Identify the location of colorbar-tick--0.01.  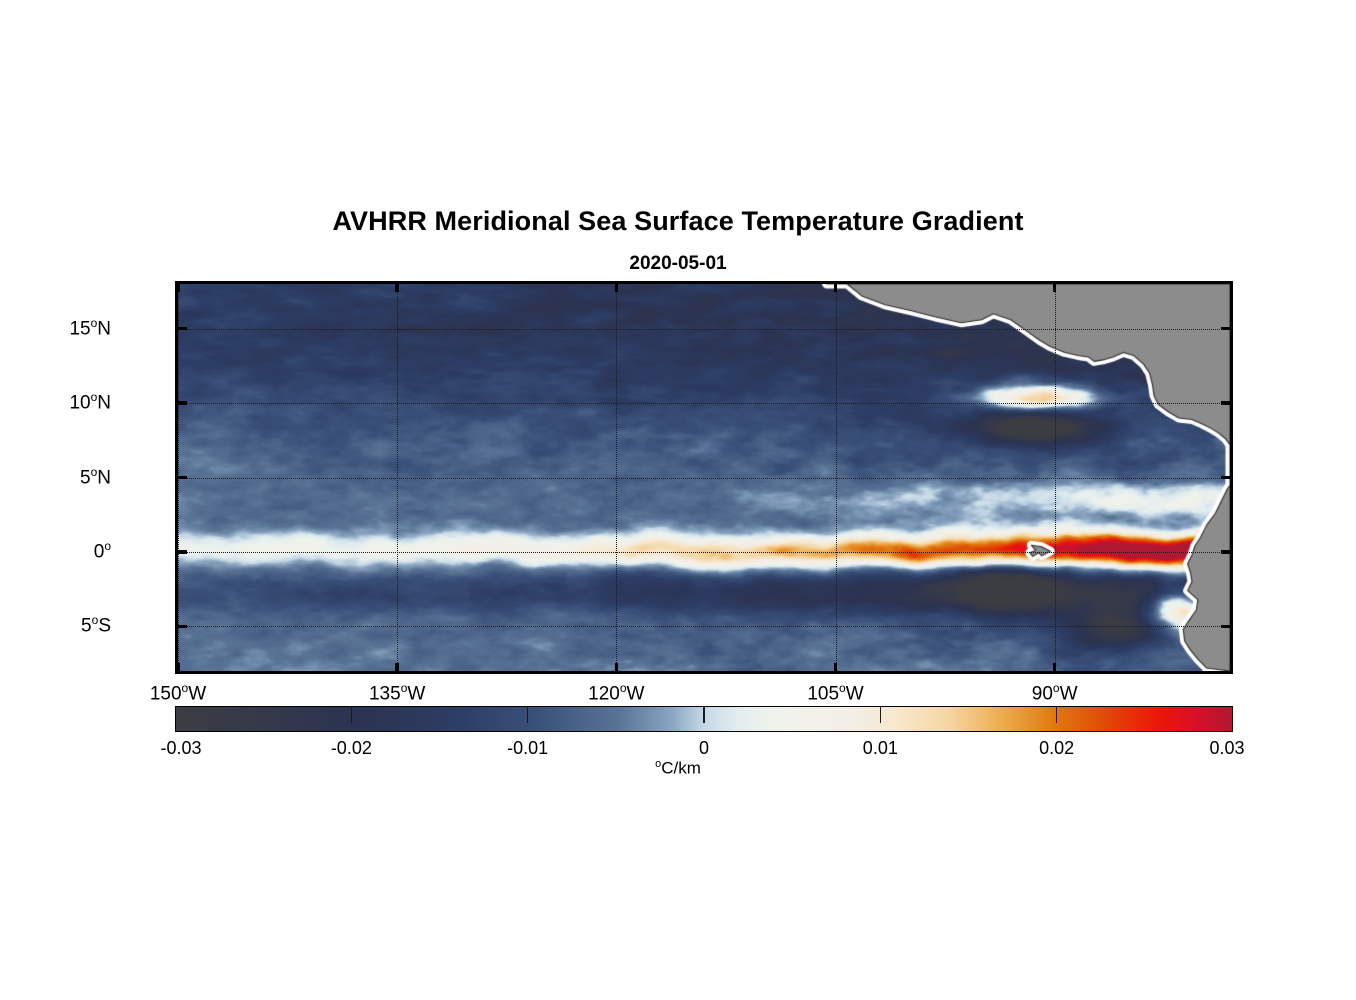
(527, 714).